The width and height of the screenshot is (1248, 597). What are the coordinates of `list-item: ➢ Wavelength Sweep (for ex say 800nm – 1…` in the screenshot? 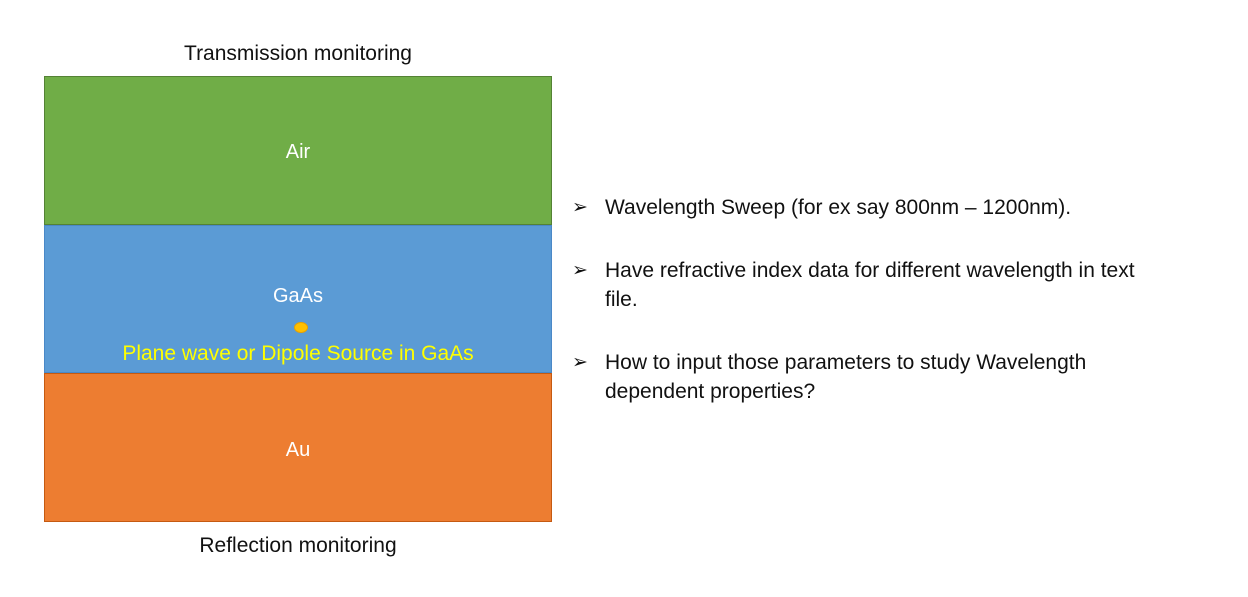 It's located at (902, 207).